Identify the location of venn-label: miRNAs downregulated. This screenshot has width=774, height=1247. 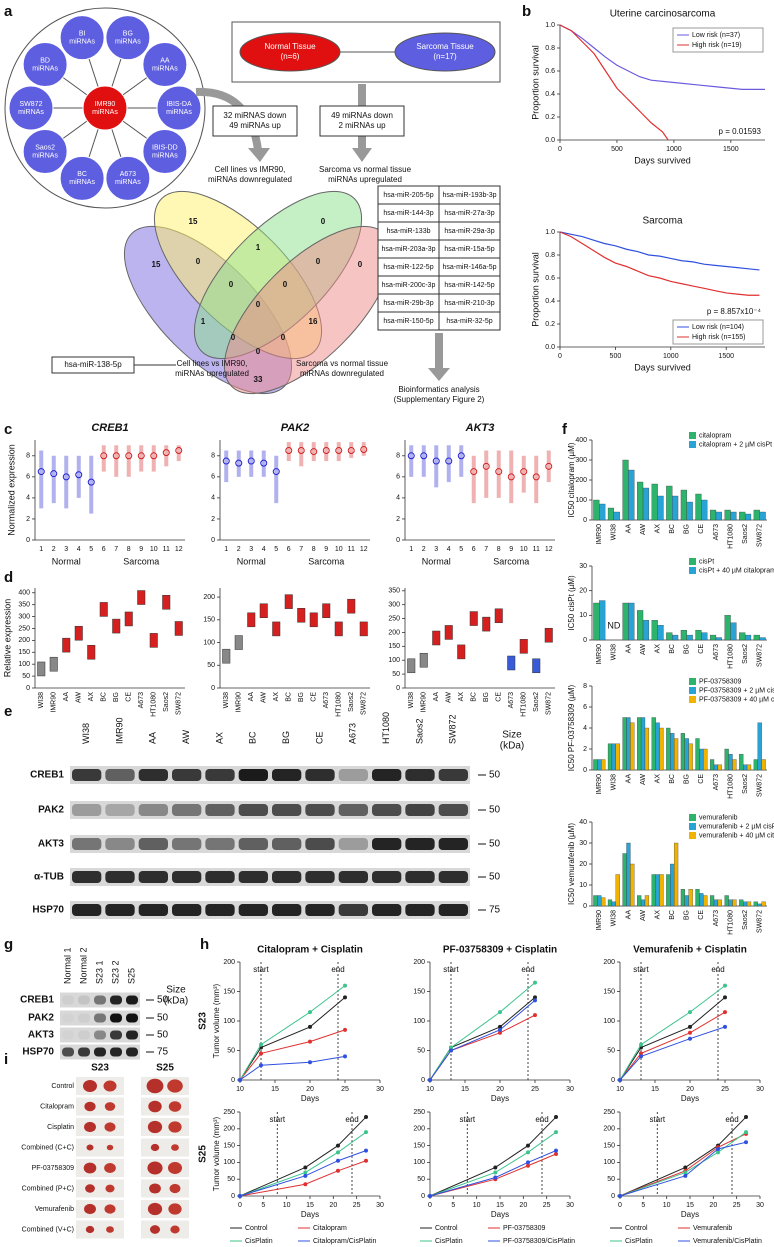
(342, 373).